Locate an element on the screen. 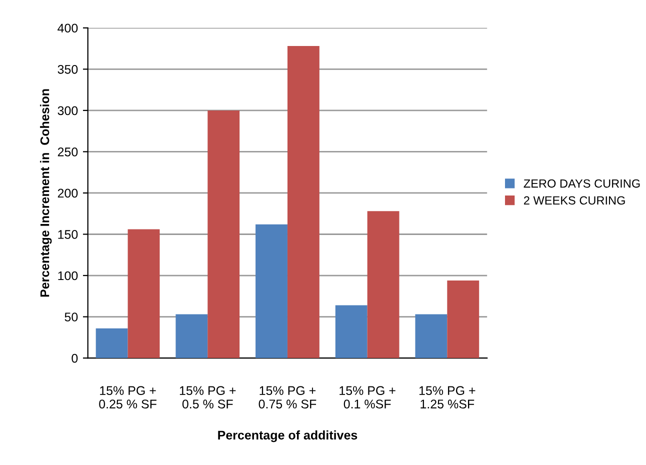 The image size is (646, 465). y-tick-label: 400 is located at coordinates (68, 28).